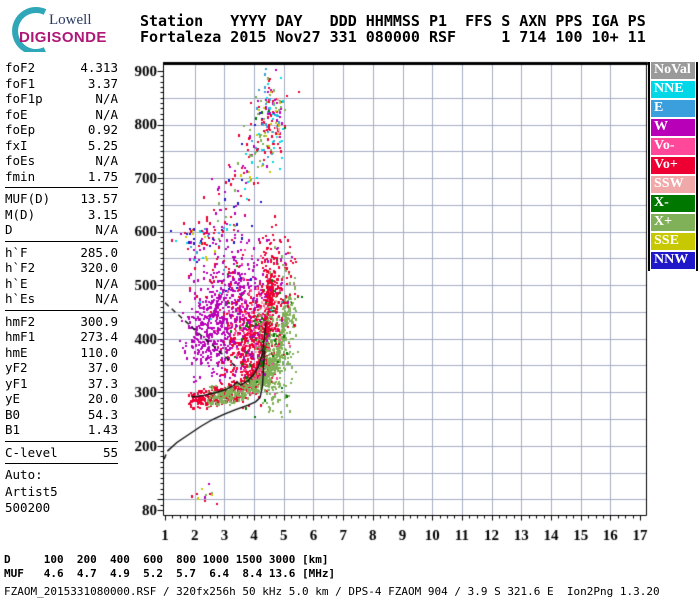 The width and height of the screenshot is (700, 600). I want to click on param-row-md: M(D) 3.15, so click(61, 215).